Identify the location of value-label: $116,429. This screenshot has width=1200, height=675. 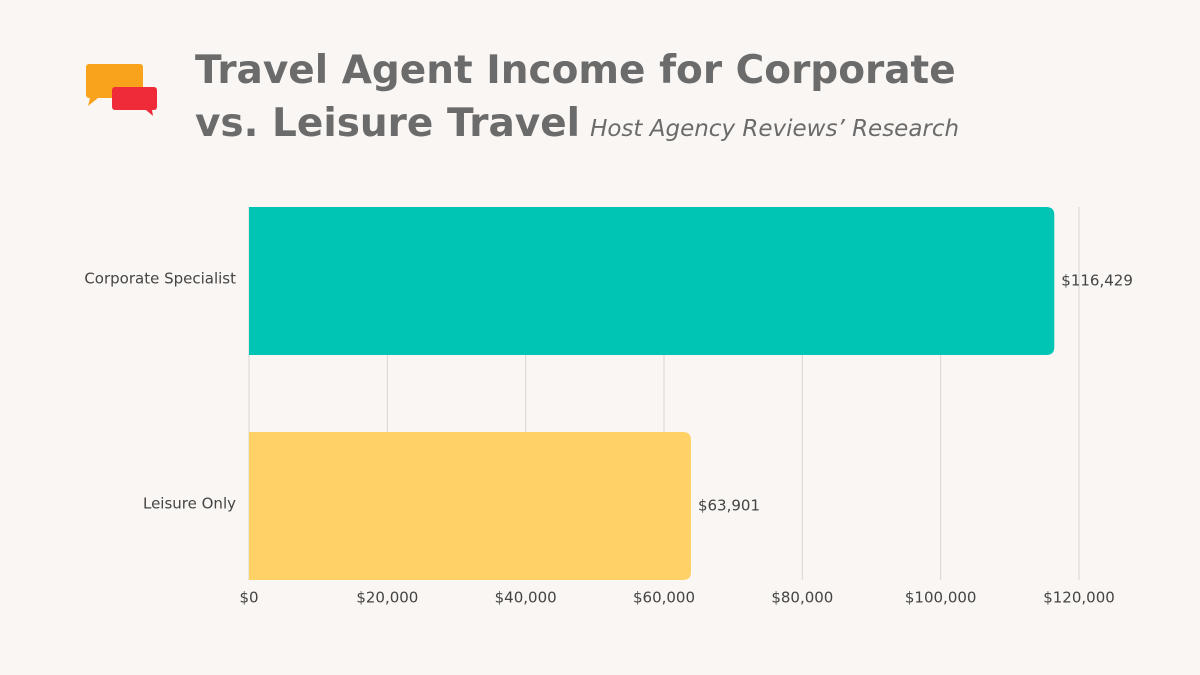
(1097, 281).